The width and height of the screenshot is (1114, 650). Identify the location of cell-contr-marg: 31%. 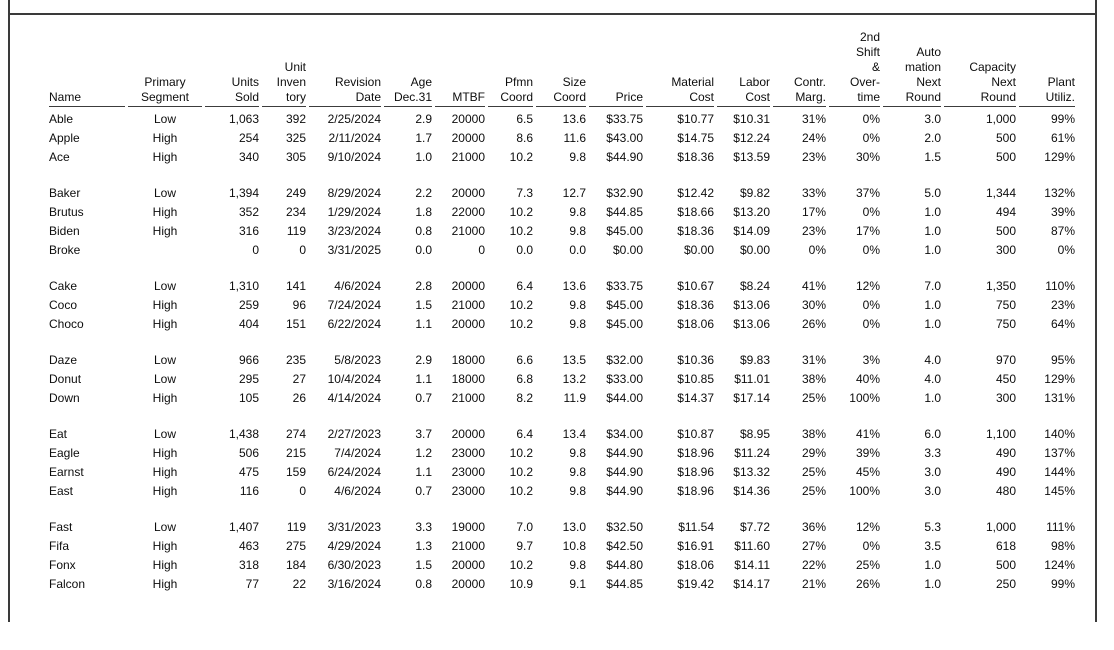
(813, 119).